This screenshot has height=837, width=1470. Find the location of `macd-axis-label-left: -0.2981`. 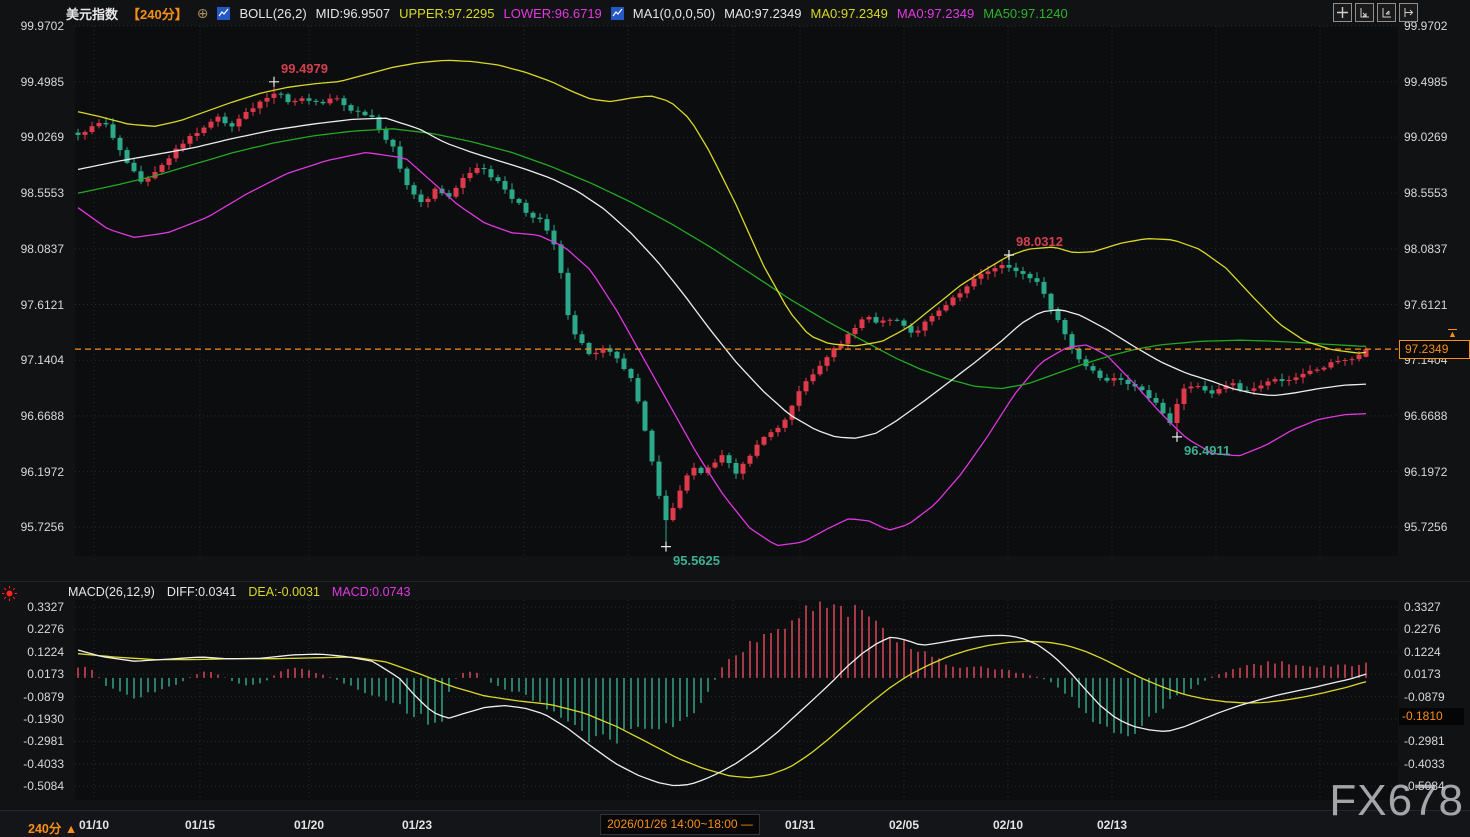

macd-axis-label-left: -0.2981 is located at coordinates (43, 741).